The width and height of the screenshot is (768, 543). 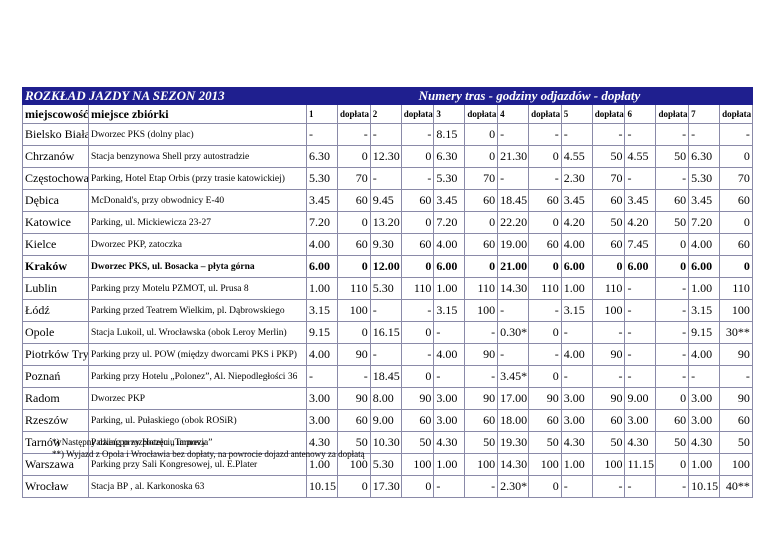 I want to click on departure-time: 8.00, so click(x=385, y=398).